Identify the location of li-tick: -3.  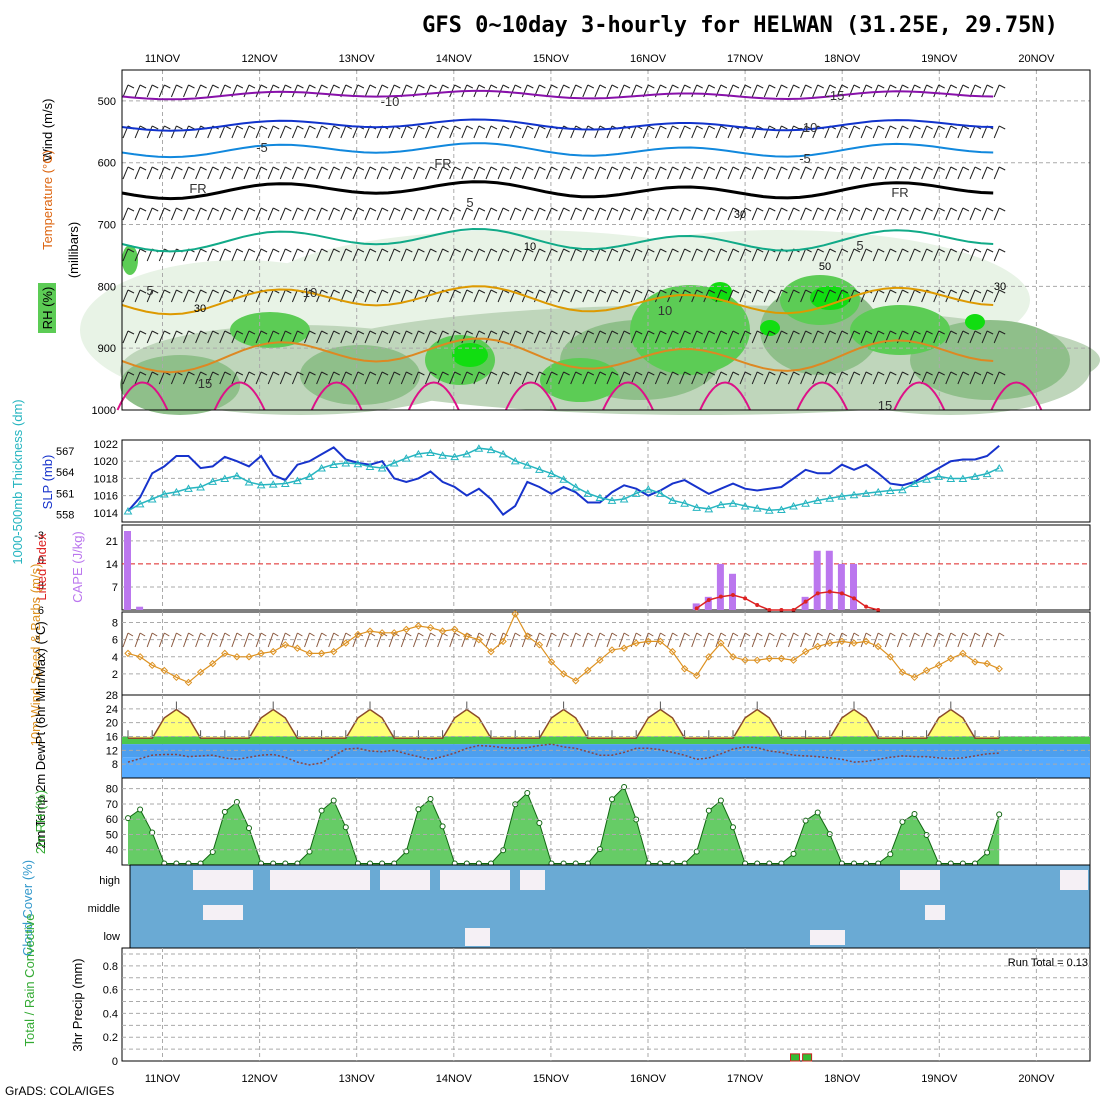
(39, 536).